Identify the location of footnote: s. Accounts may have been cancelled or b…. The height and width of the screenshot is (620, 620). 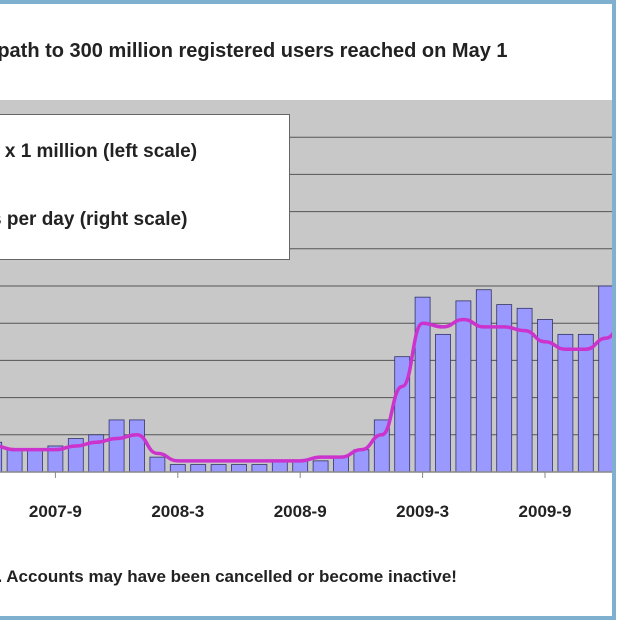
(228, 576).